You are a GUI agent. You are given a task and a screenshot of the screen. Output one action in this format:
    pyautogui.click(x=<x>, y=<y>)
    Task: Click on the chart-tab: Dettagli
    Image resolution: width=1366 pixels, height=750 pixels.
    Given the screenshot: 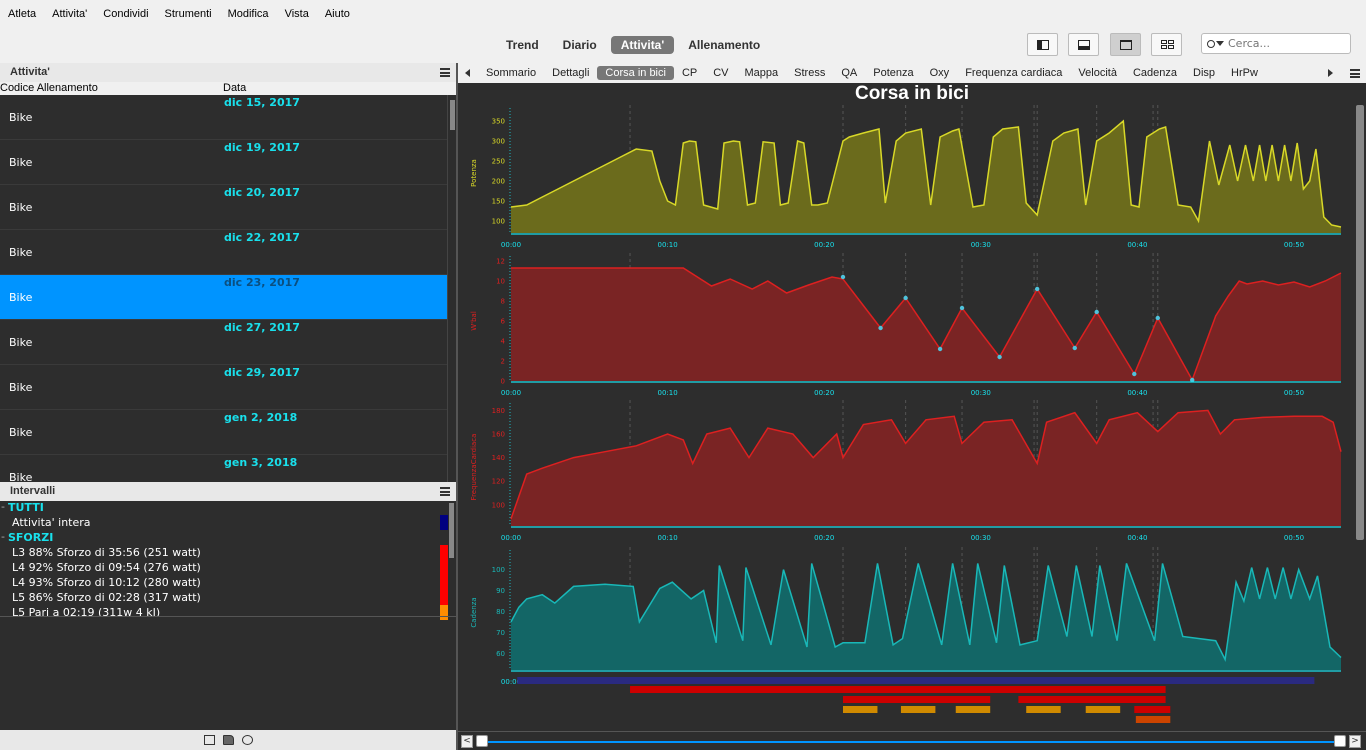 What is the action you would take?
    pyautogui.click(x=571, y=73)
    